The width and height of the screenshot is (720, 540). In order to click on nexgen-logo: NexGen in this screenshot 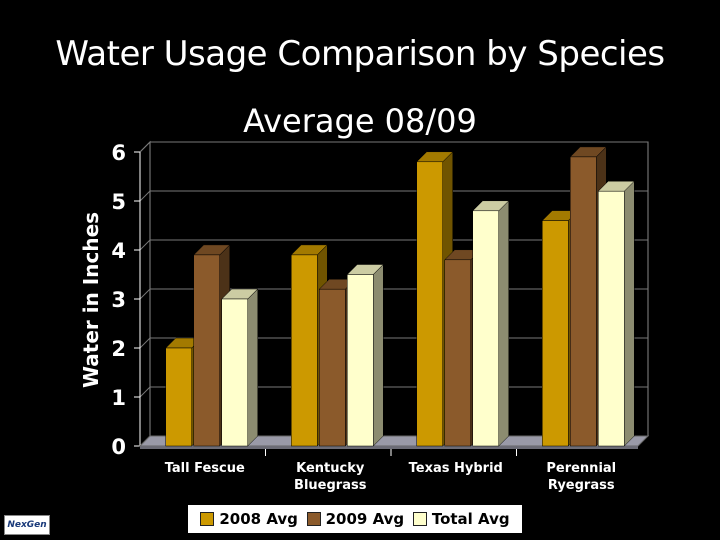, I will do `click(27, 525)`.